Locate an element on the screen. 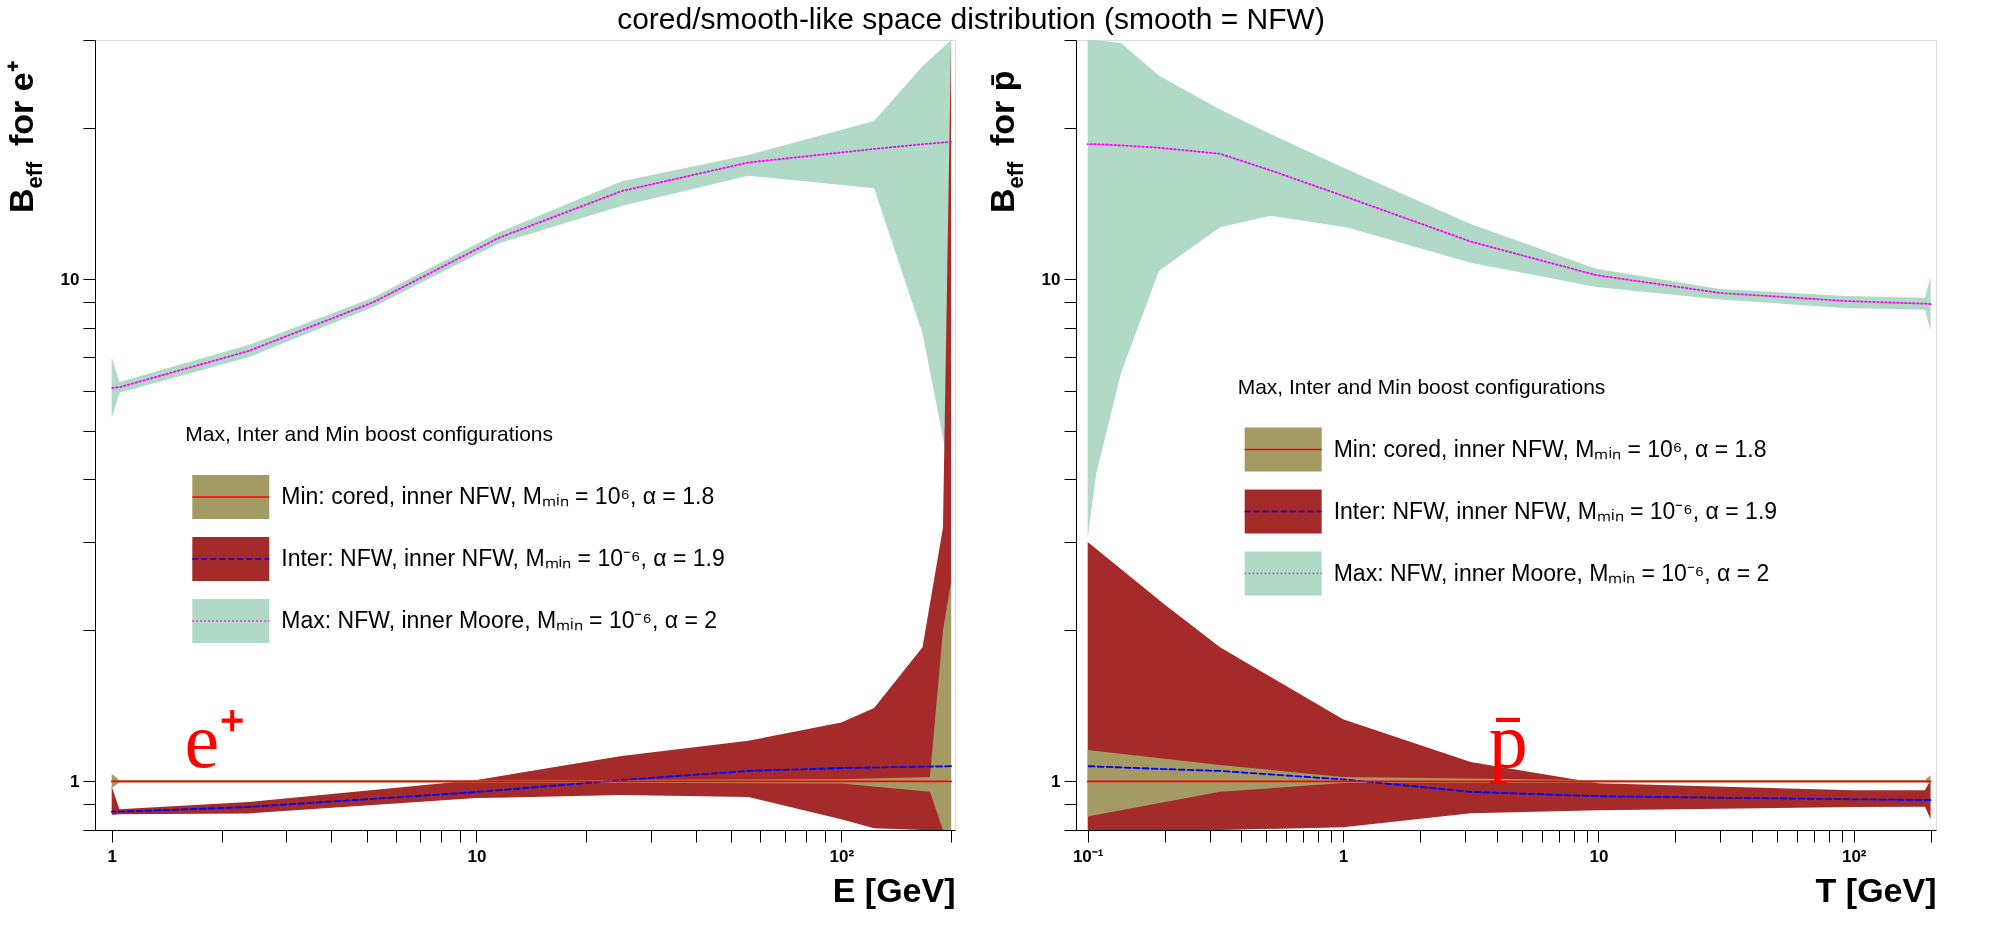  annotation: p̄ is located at coordinates (1508, 740).